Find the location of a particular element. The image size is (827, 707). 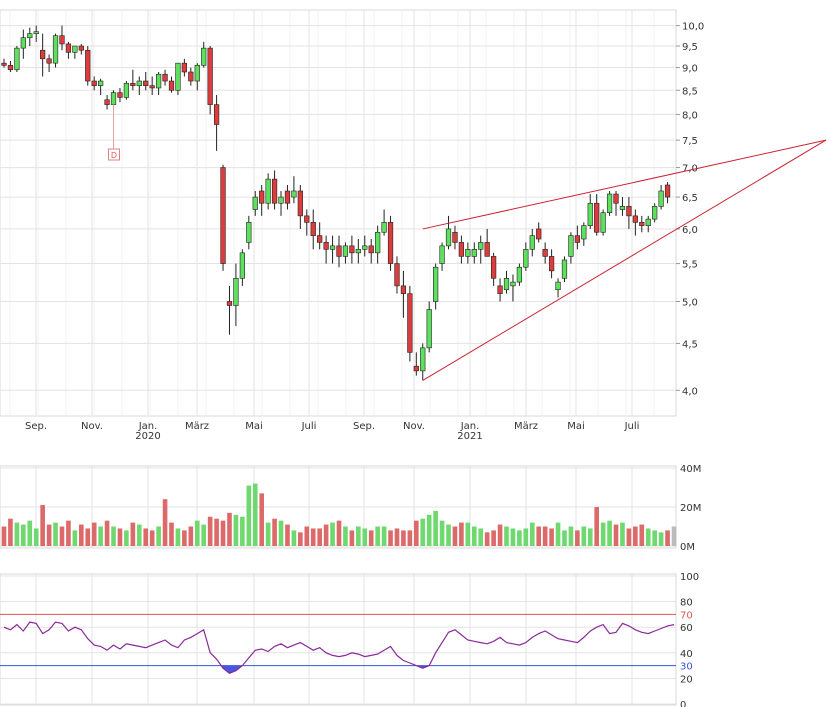

y-tick-label: 6,0 is located at coordinates (690, 230).